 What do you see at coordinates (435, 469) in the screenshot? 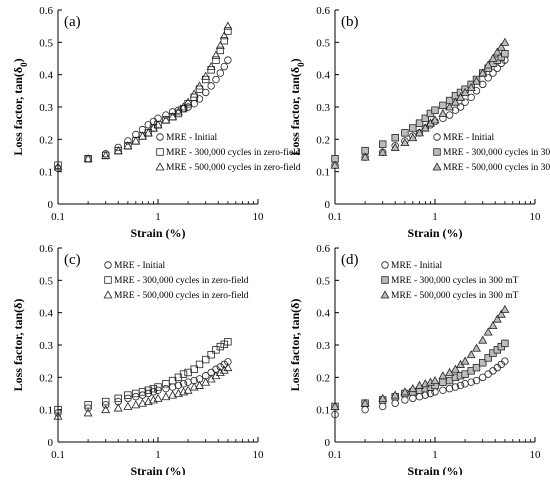
I see `x-axis-title: Strain (%)` at bounding box center [435, 469].